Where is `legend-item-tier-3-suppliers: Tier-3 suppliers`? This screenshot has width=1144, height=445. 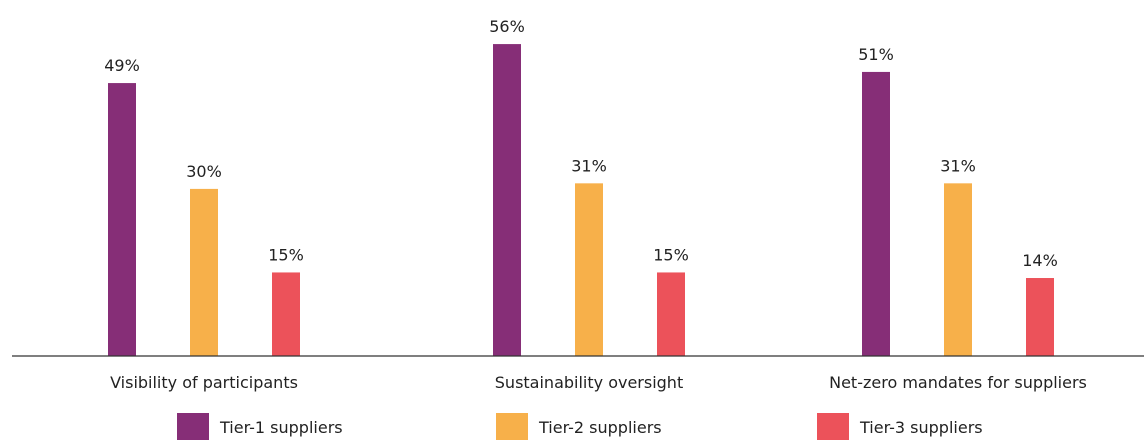
legend-item-tier-3-suppliers: Tier-3 suppliers is located at coordinates (900, 426).